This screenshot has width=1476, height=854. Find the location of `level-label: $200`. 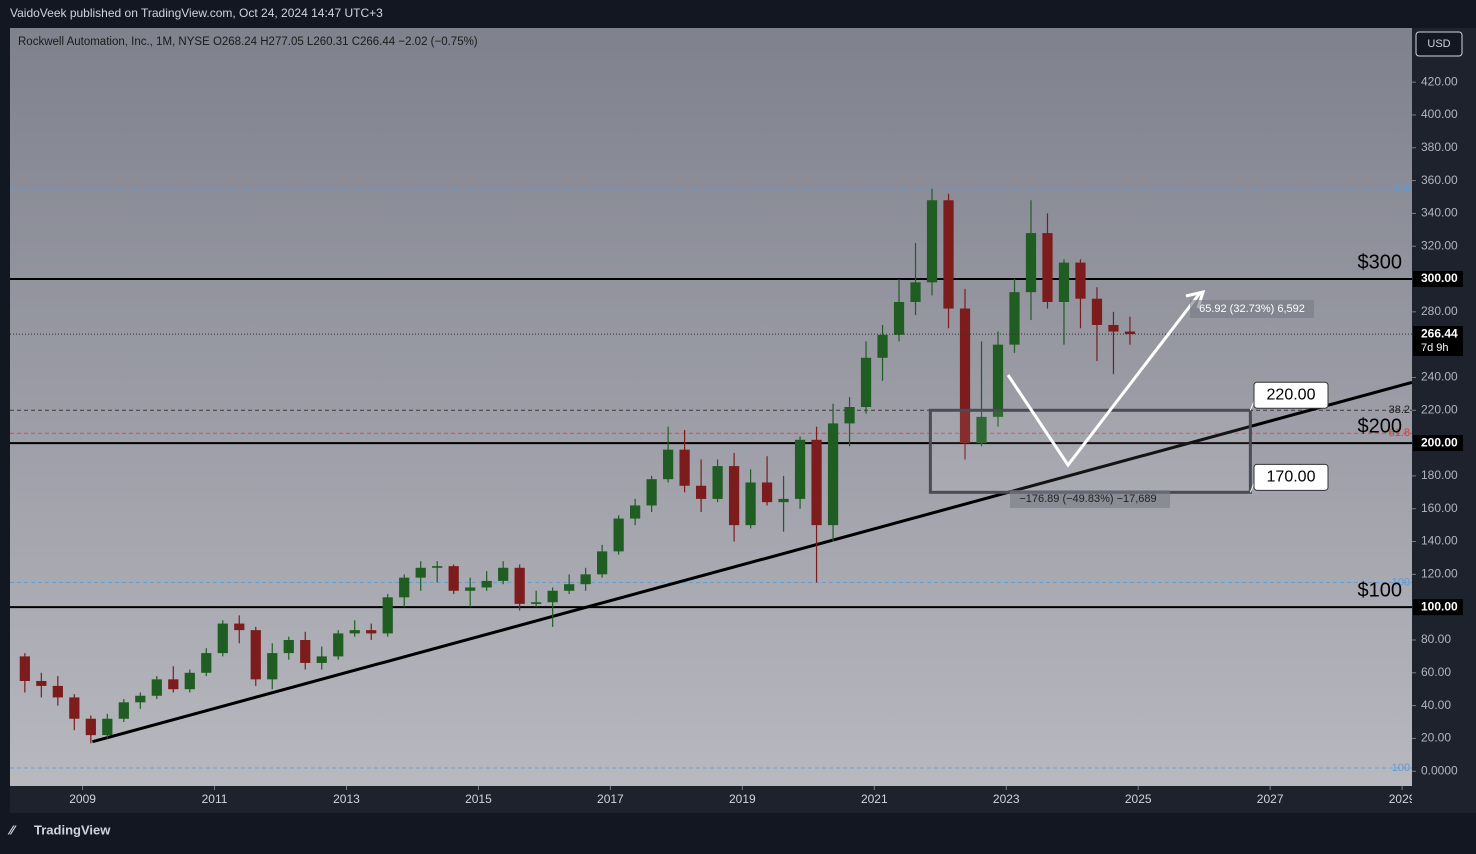

level-label: $200 is located at coordinates (1380, 426).